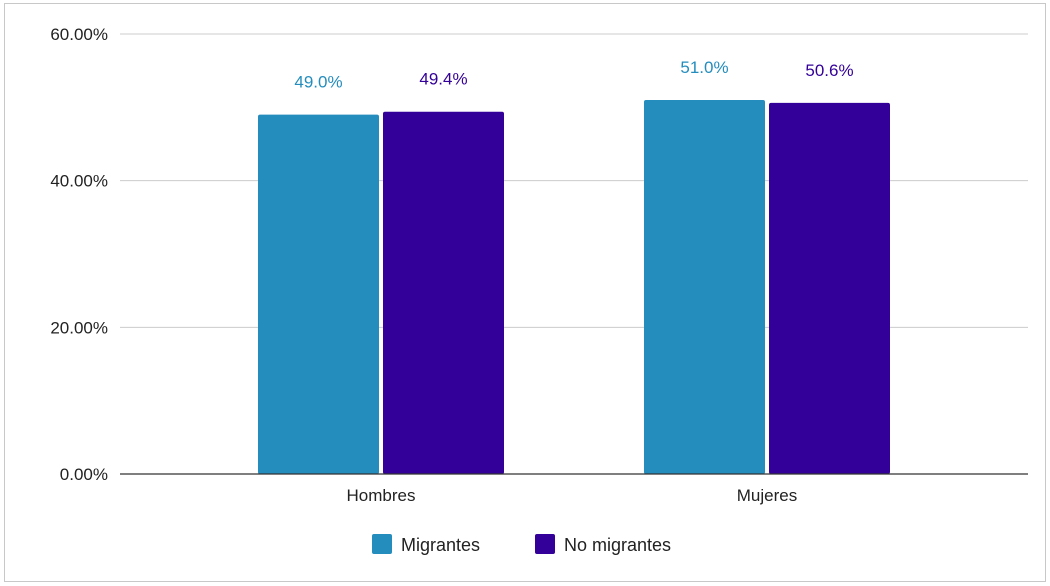 Image resolution: width=1050 pixels, height=586 pixels. Describe the element at coordinates (521, 544) in the screenshot. I see `legend: Migrantes No migrantes` at that location.